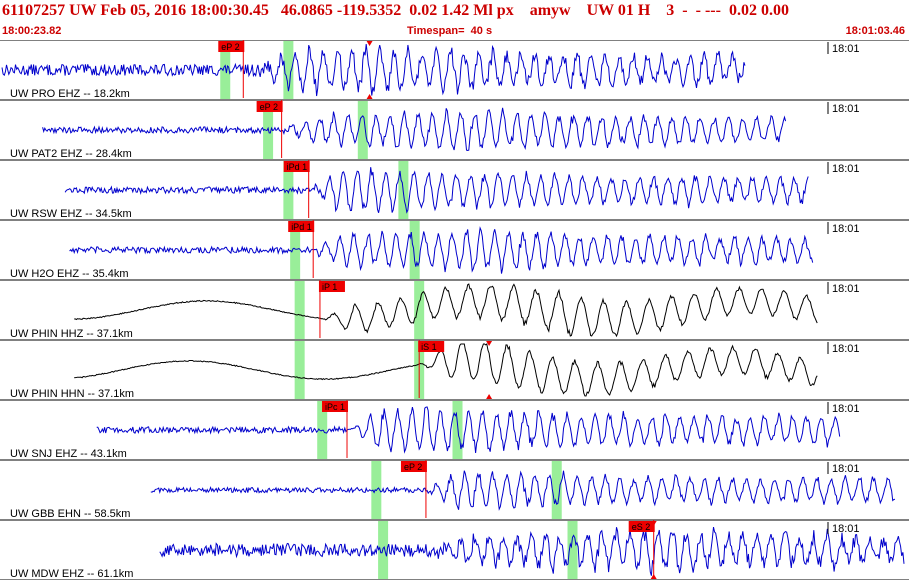  Describe the element at coordinates (71, 334) in the screenshot. I see `channel-label: UW PHIN HHZ -- 37.1km` at that location.